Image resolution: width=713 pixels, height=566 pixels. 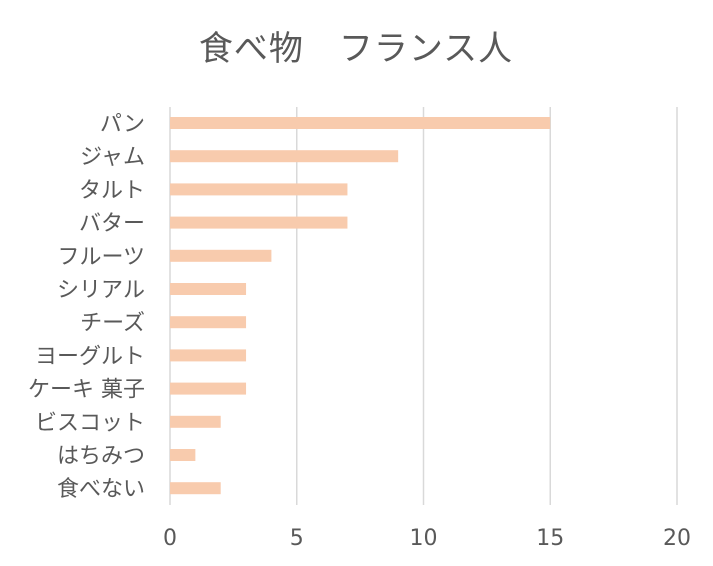 I want to click on x-tick-label: 5, so click(x=297, y=538).